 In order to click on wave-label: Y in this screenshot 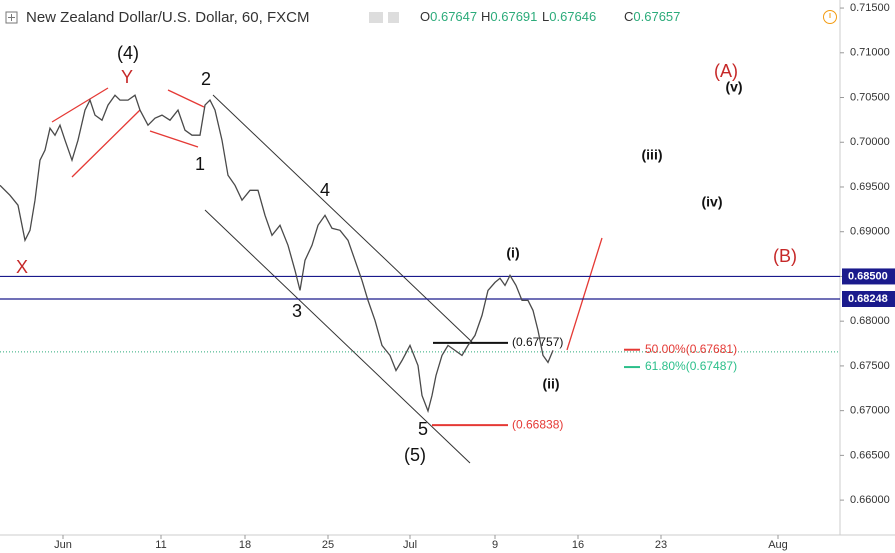, I will do `click(127, 77)`.